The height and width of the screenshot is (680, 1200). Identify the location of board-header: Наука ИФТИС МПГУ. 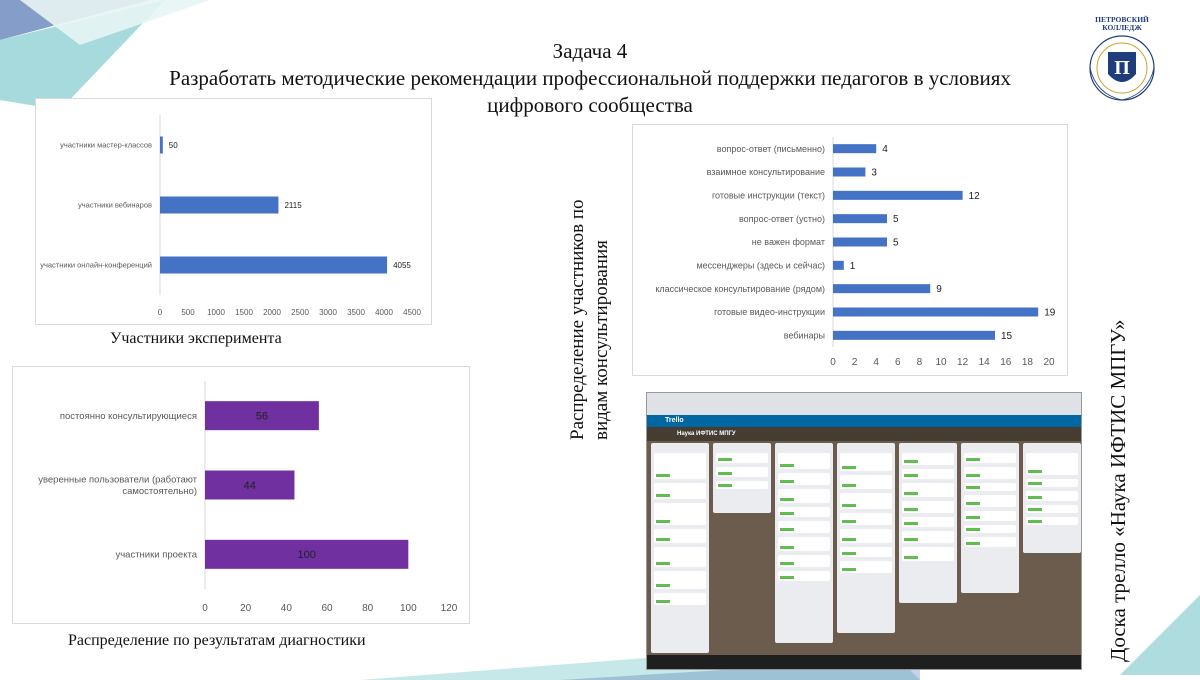
(864, 434).